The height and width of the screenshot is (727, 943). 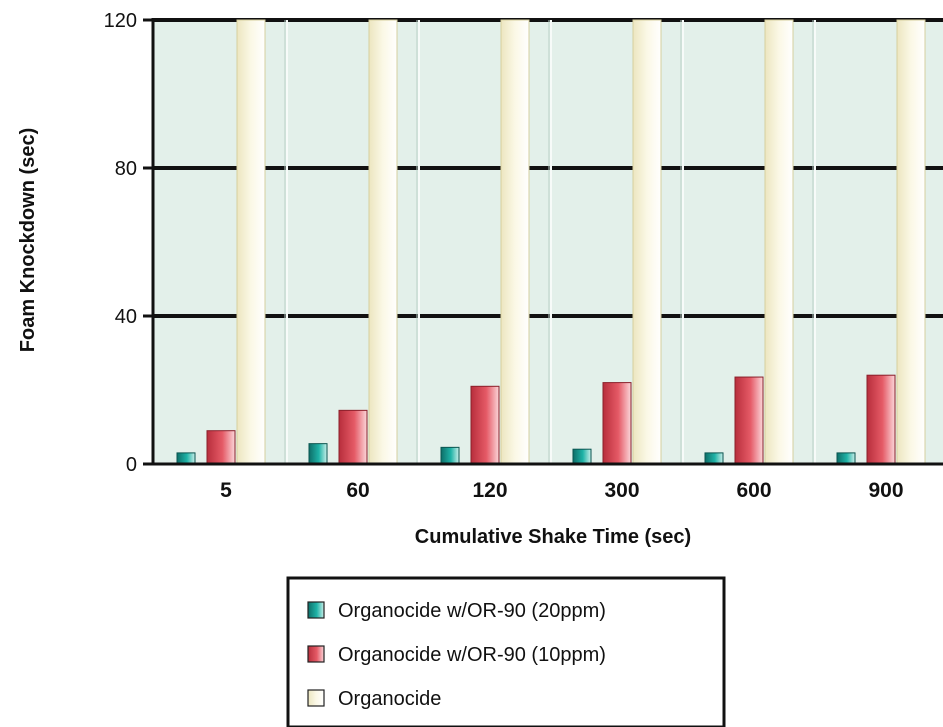 What do you see at coordinates (489, 490) in the screenshot?
I see `x-tick-label: 120` at bounding box center [489, 490].